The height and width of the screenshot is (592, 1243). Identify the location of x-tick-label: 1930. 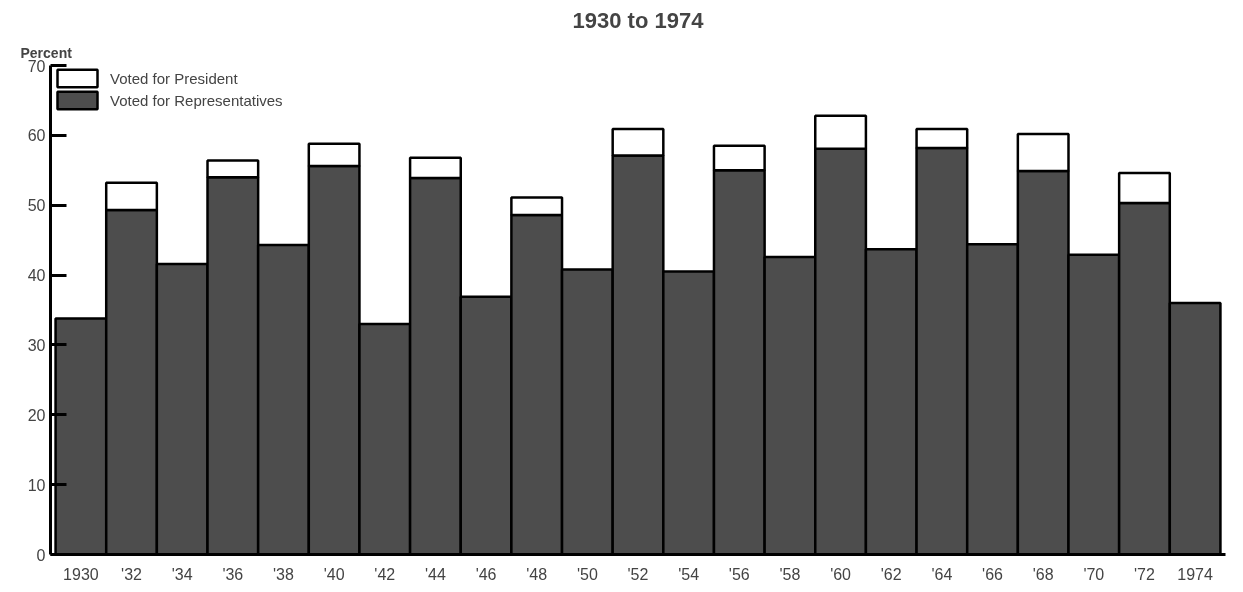
(81, 574).